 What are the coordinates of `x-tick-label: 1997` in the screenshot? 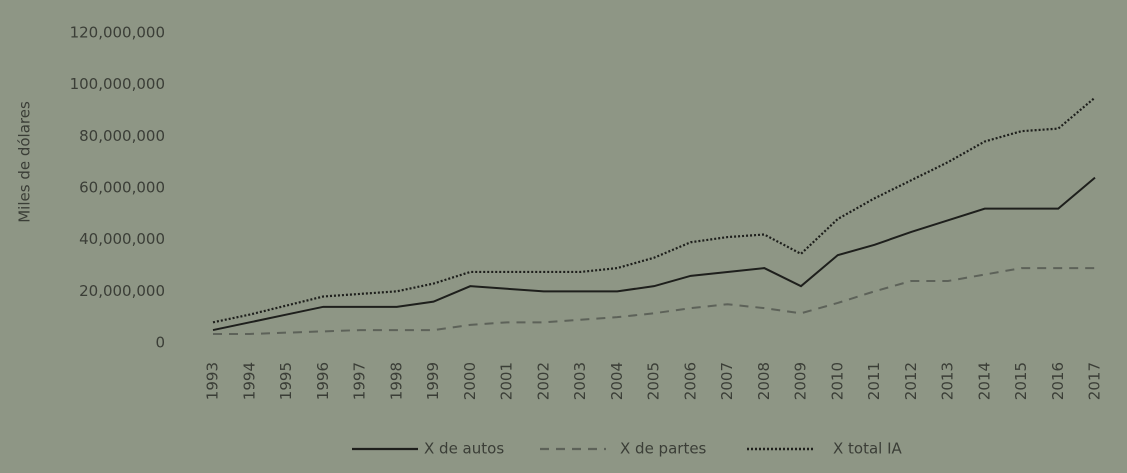 It's located at (360, 381).